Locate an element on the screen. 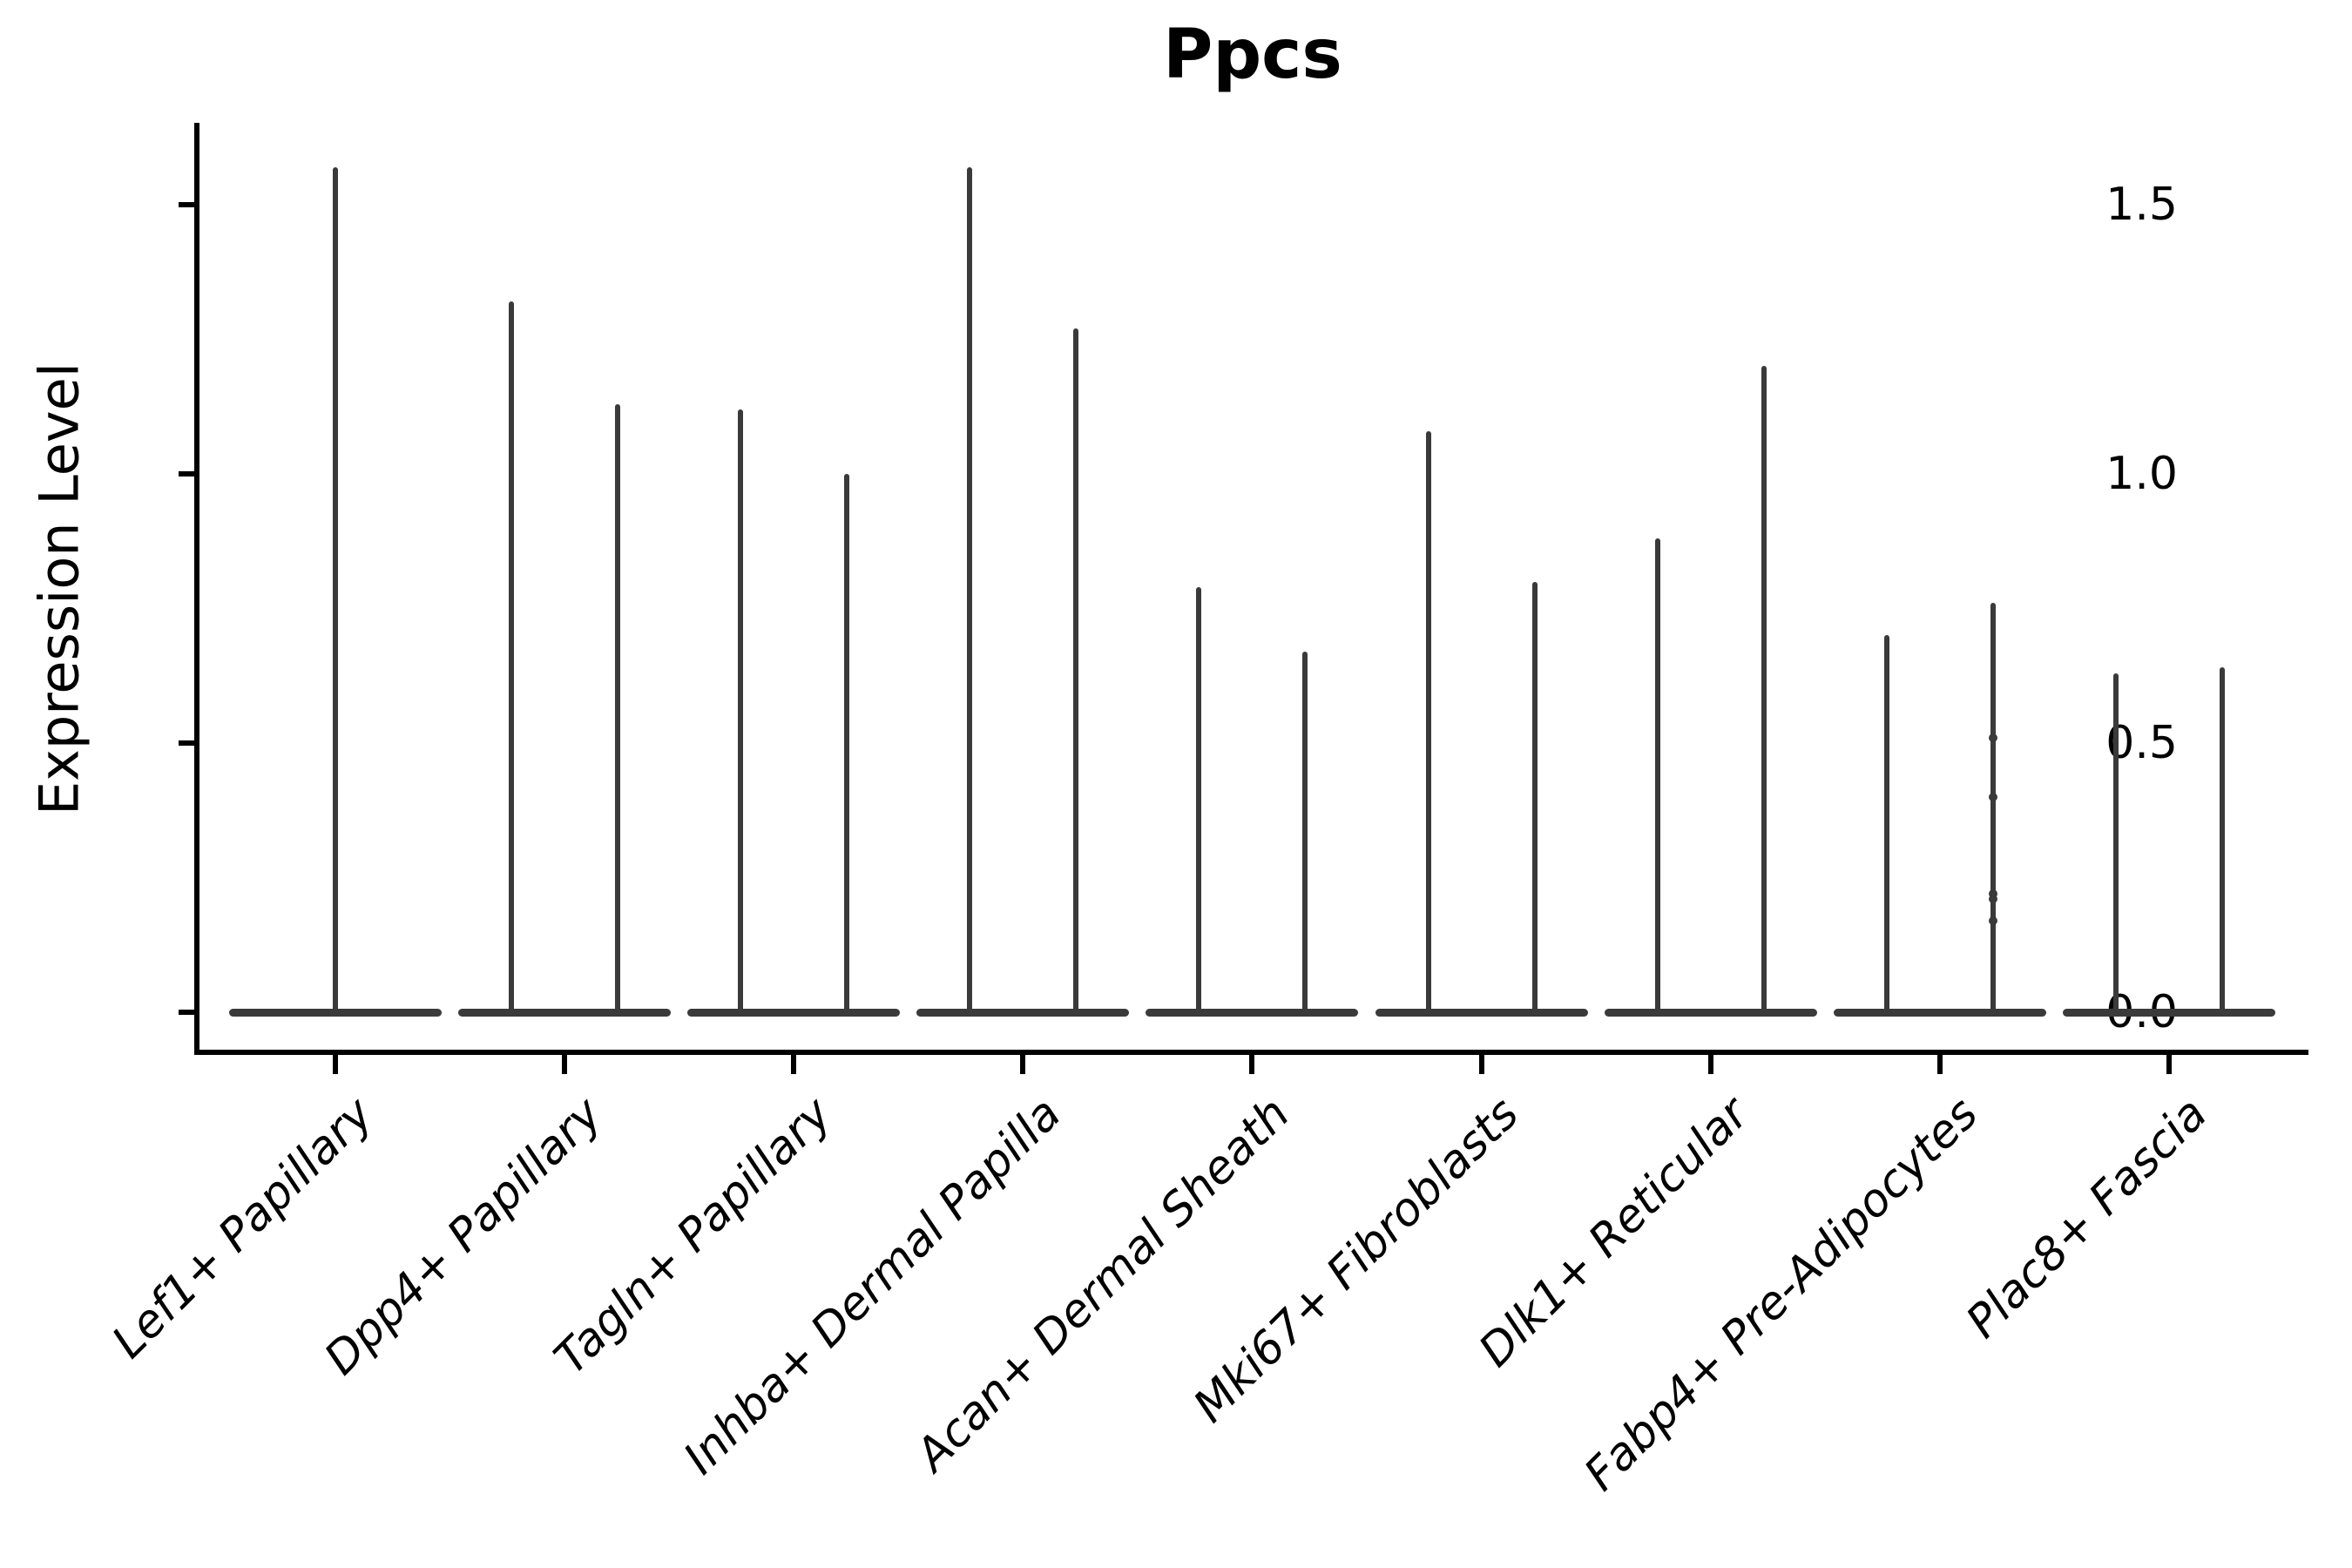 Image resolution: width=2352 pixels, height=1568 pixels. x-tick-label: Inhba+ Dermal Papilla is located at coordinates (872, 1286).